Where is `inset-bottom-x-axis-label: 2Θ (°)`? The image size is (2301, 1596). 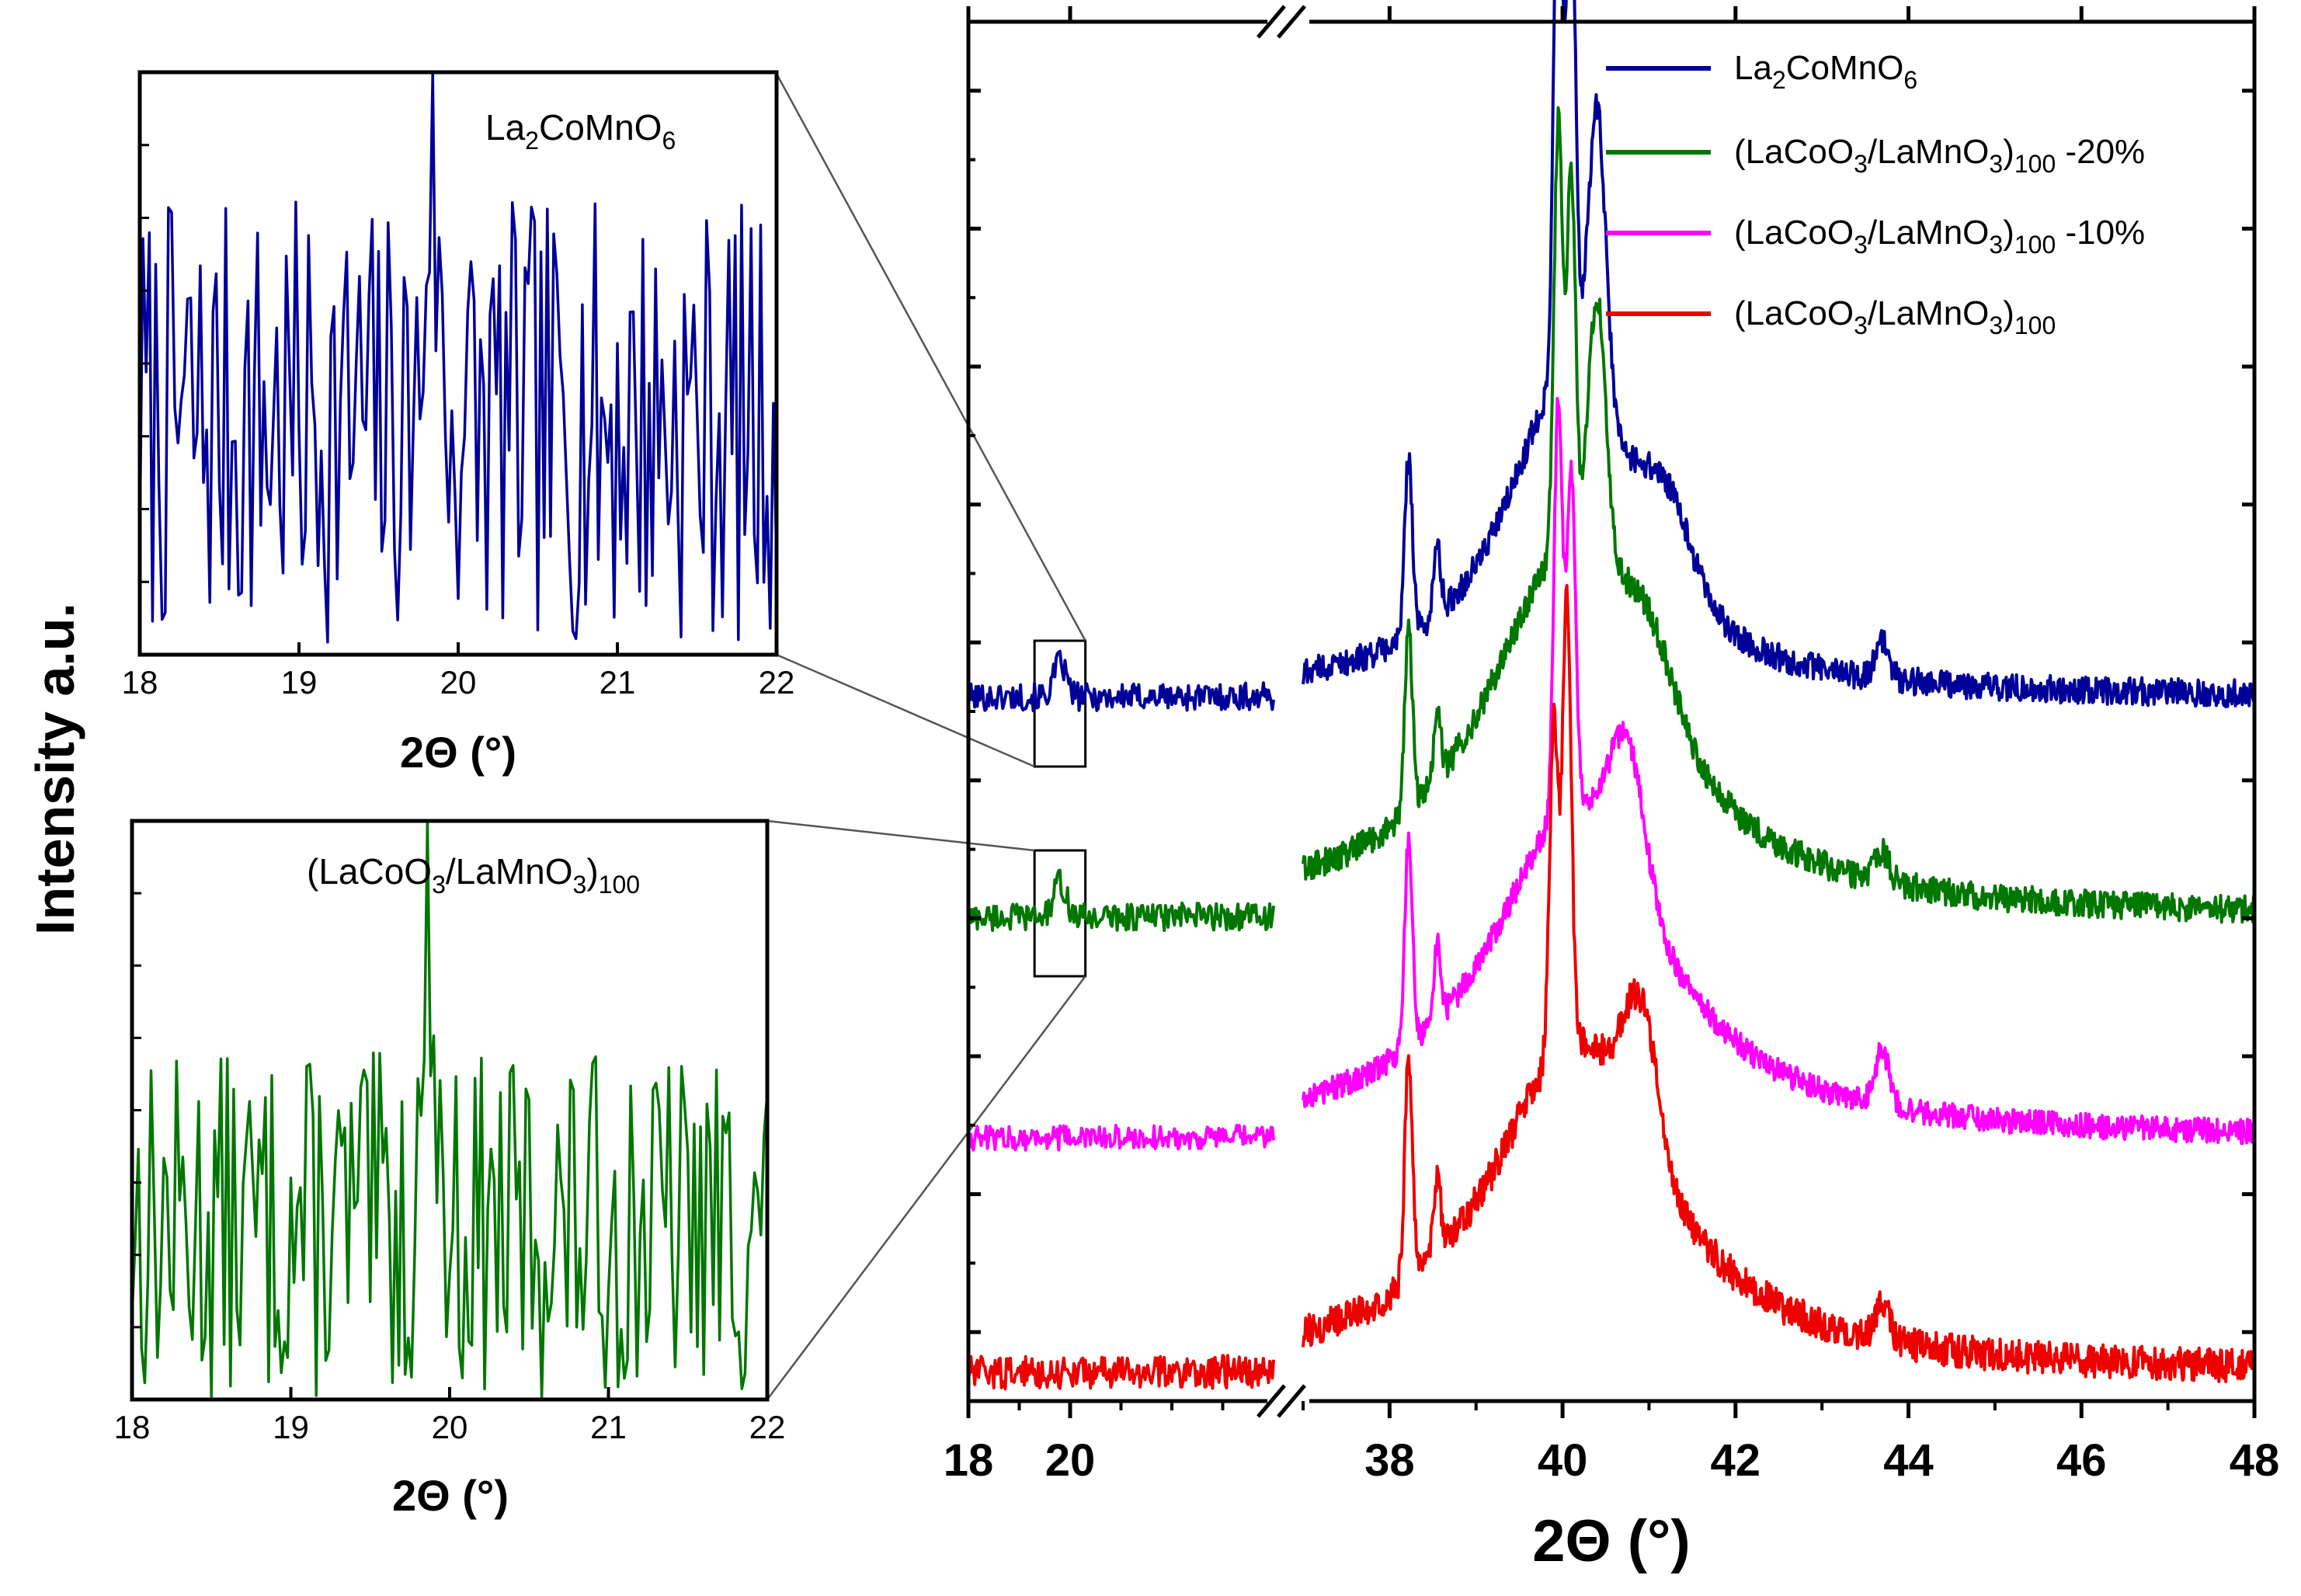
inset-bottom-x-axis-label: 2Θ (°) is located at coordinates (450, 1496).